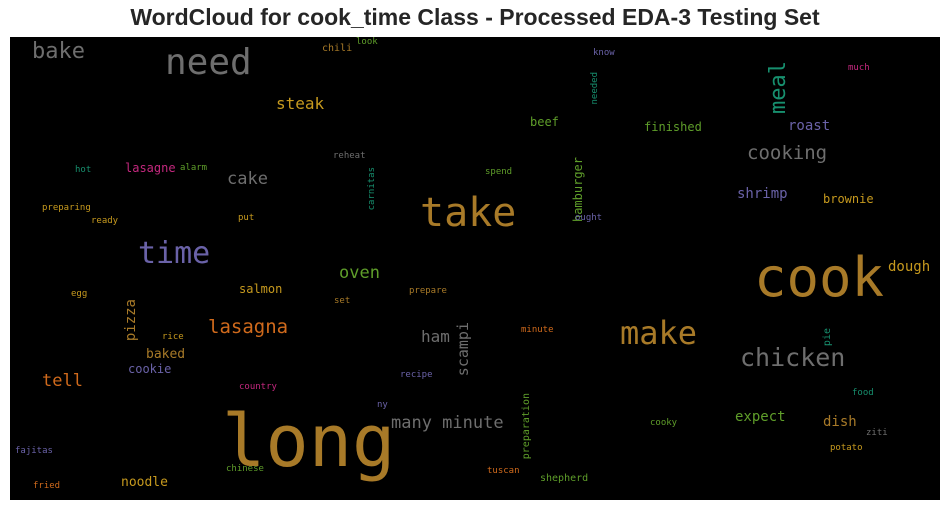  I want to click on word-preparing: preparing, so click(66, 208).